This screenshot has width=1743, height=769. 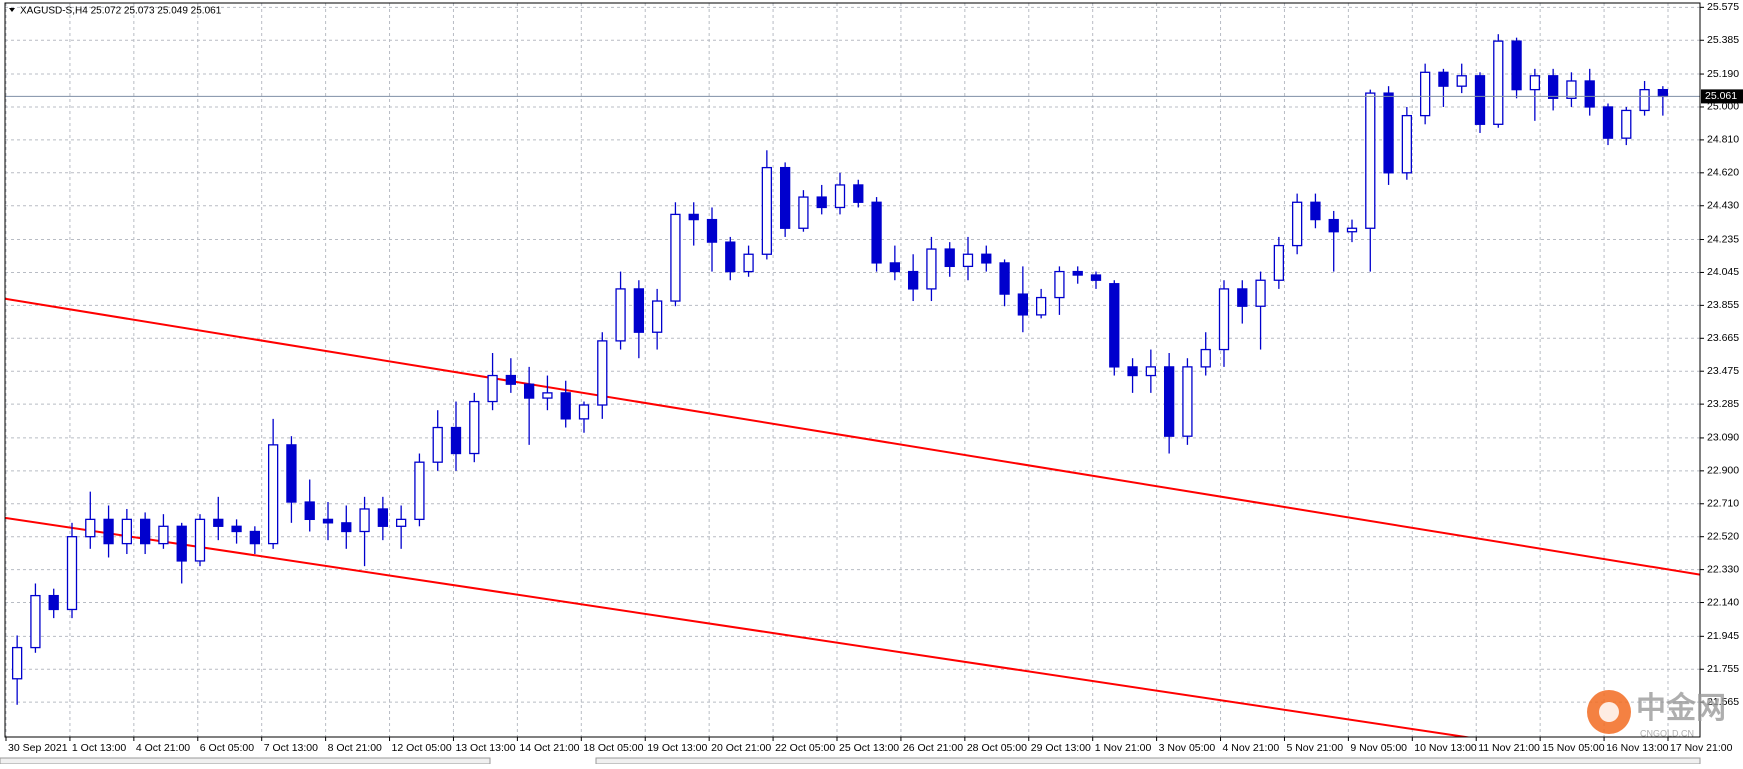 I want to click on x-tick-label: 22 Oct 05:00, so click(x=805, y=748).